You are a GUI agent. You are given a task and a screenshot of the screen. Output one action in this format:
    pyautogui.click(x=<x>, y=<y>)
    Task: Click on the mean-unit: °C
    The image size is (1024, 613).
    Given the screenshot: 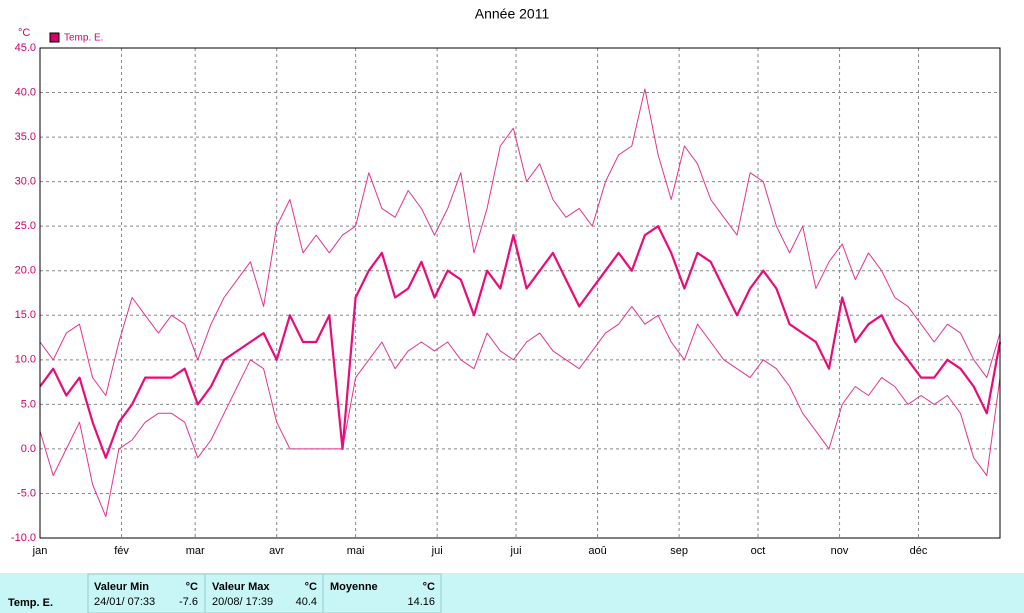 What is the action you would take?
    pyautogui.click(x=429, y=587)
    